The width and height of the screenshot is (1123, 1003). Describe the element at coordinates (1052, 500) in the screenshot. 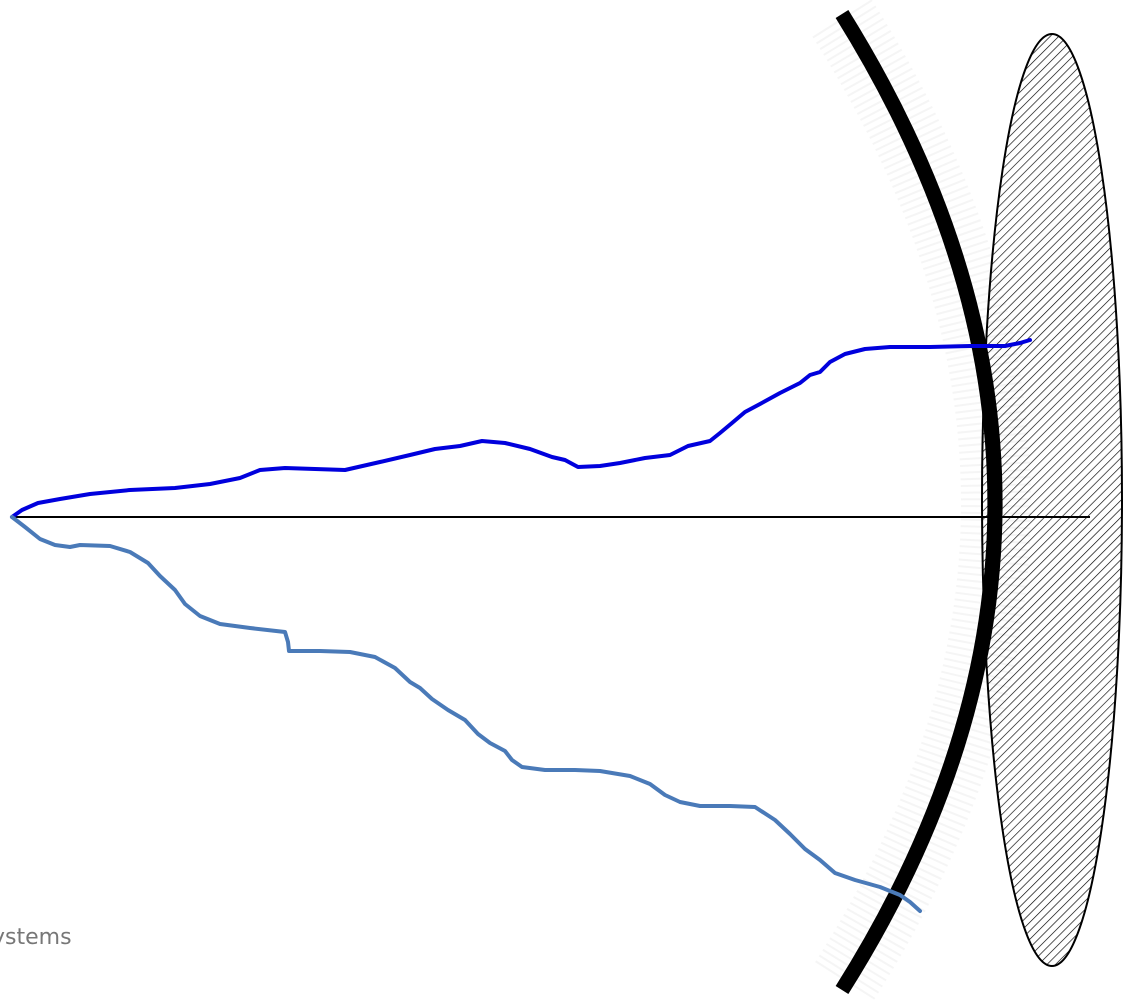

I see `hatched-ellipse` at that location.